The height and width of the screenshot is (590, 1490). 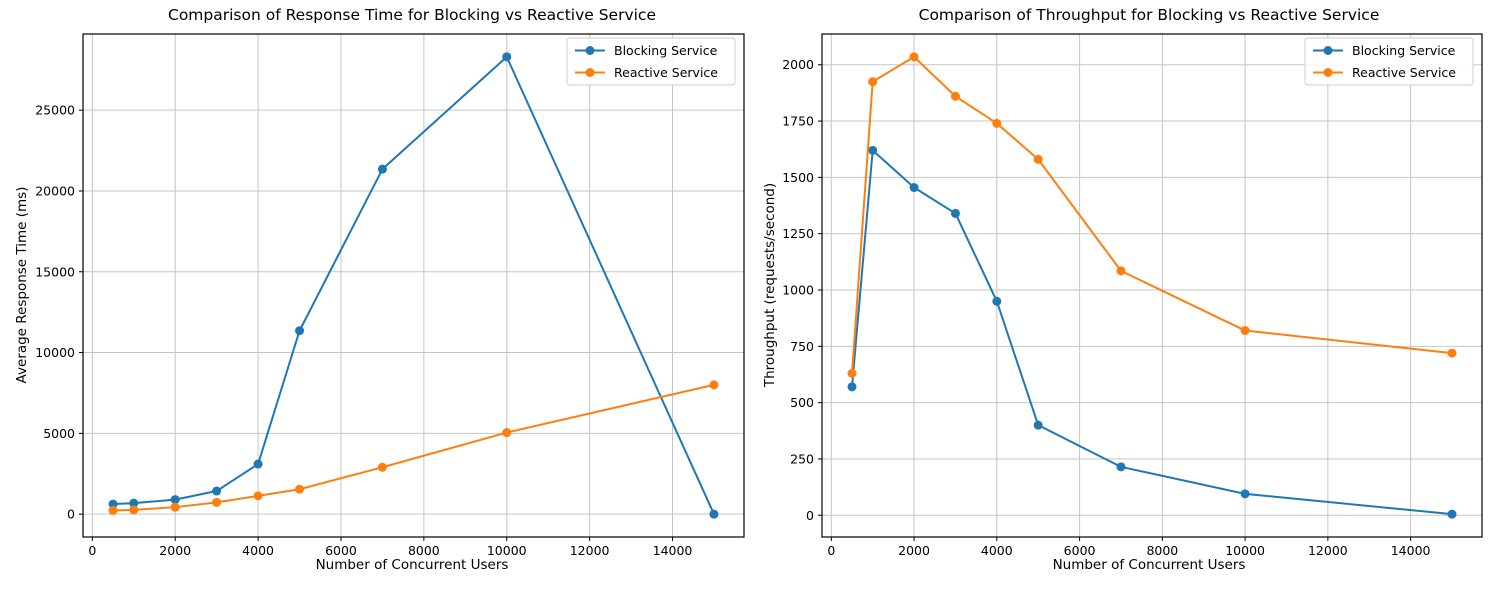 What do you see at coordinates (798, 233) in the screenshot?
I see `y-tick-label: 1250` at bounding box center [798, 233].